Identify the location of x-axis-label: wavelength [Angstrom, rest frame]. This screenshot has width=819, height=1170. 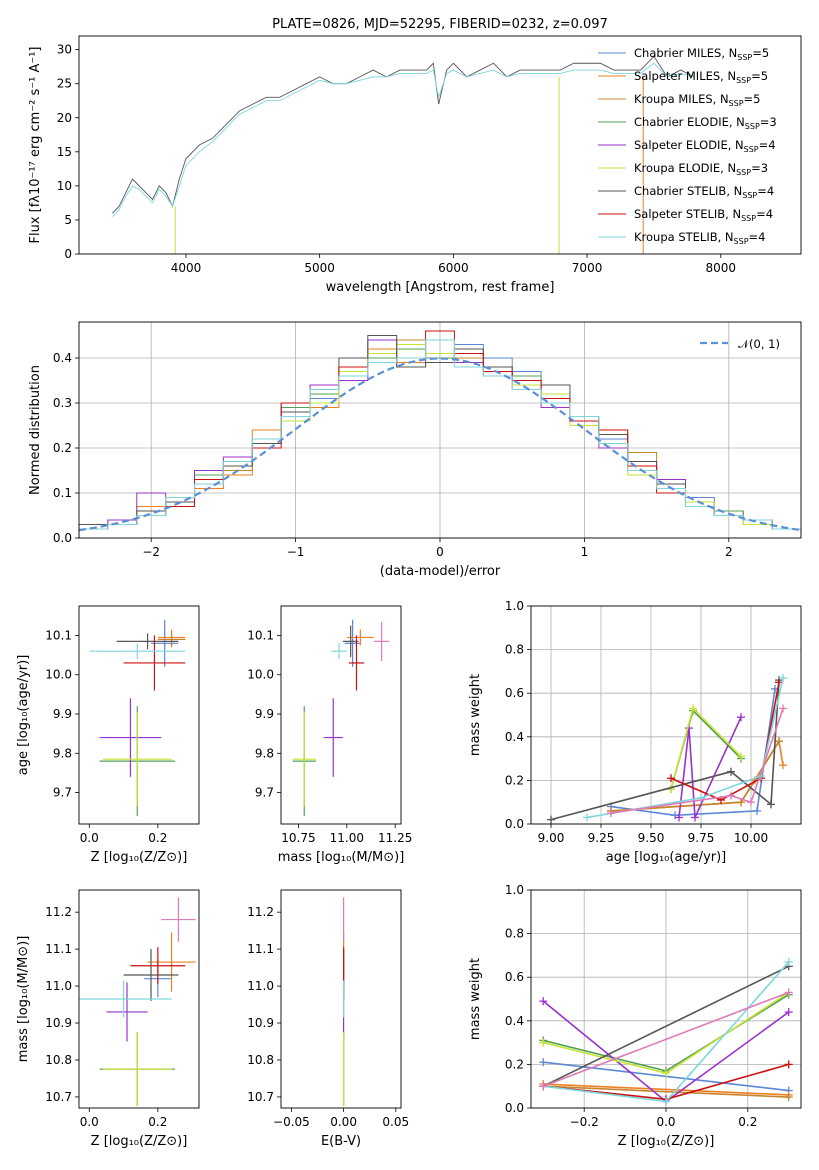
(440, 287).